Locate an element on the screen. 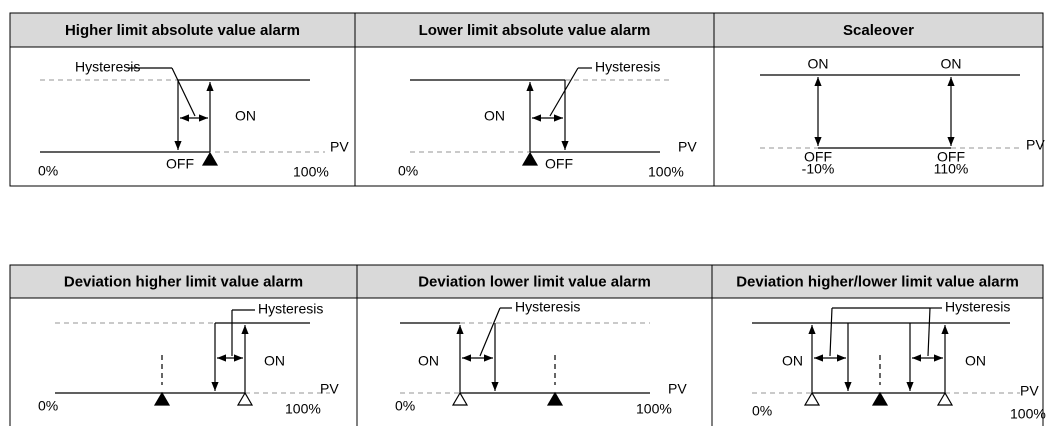 This screenshot has height=426, width=1054. panel-title: Deviation higher limit value alarm is located at coordinates (183, 281).